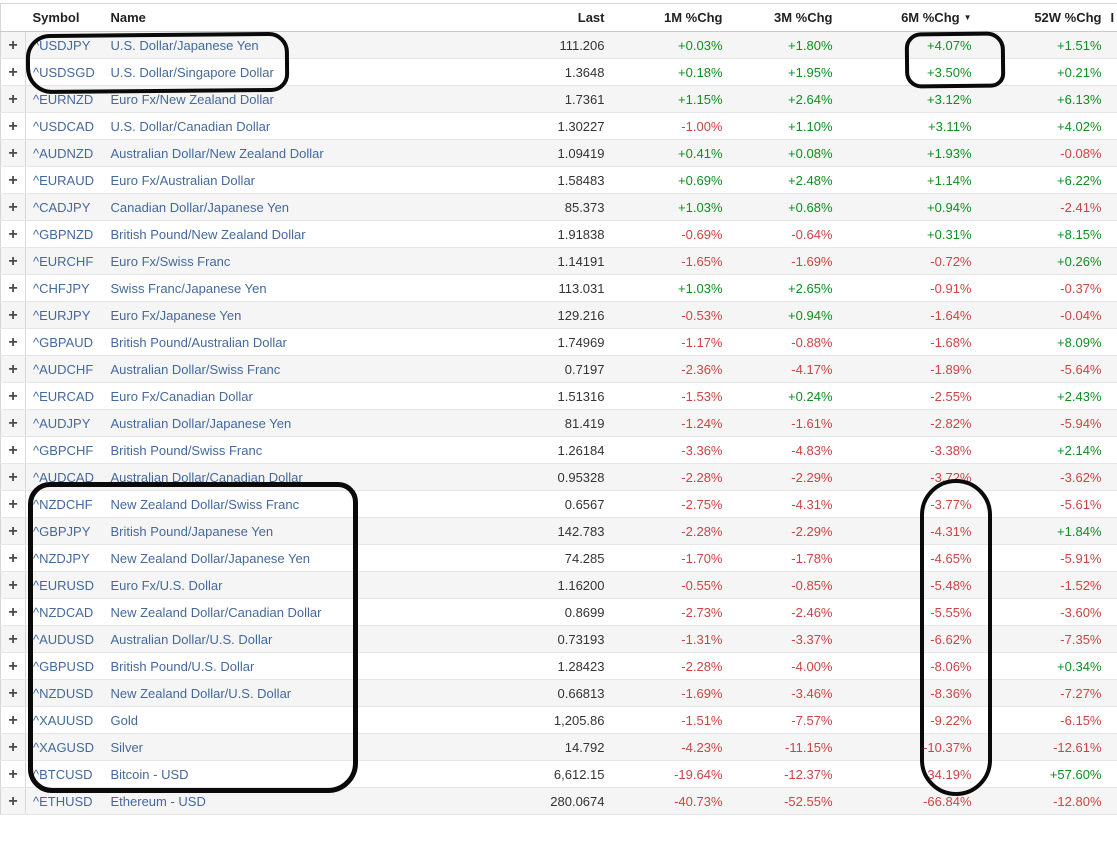 The height and width of the screenshot is (848, 1117). I want to click on symbol-link: ^EURJPY, so click(61, 315).